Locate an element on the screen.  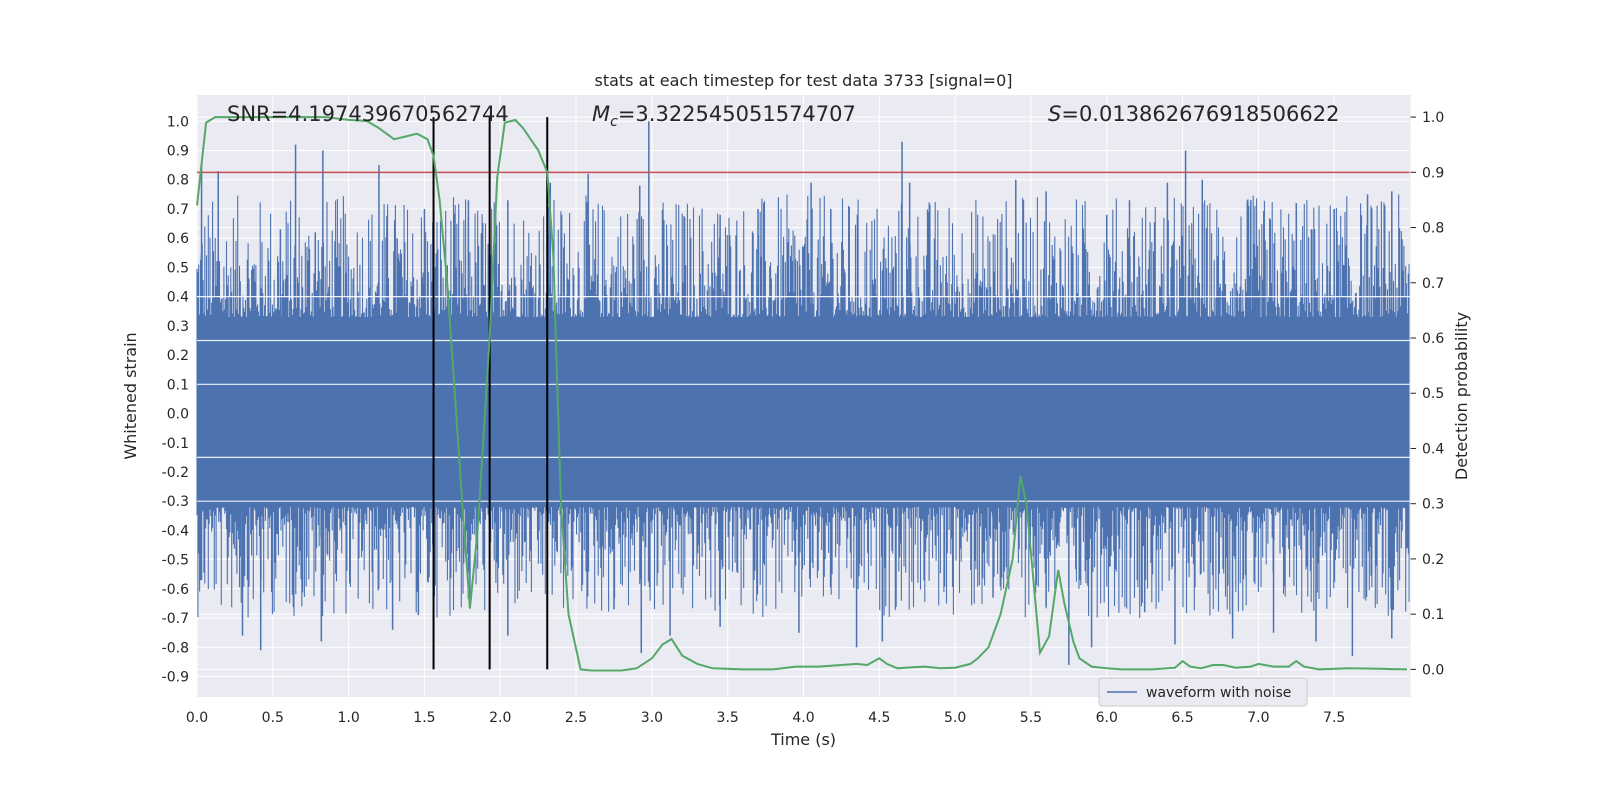
x-tick-label: 4.5 is located at coordinates (879, 718).